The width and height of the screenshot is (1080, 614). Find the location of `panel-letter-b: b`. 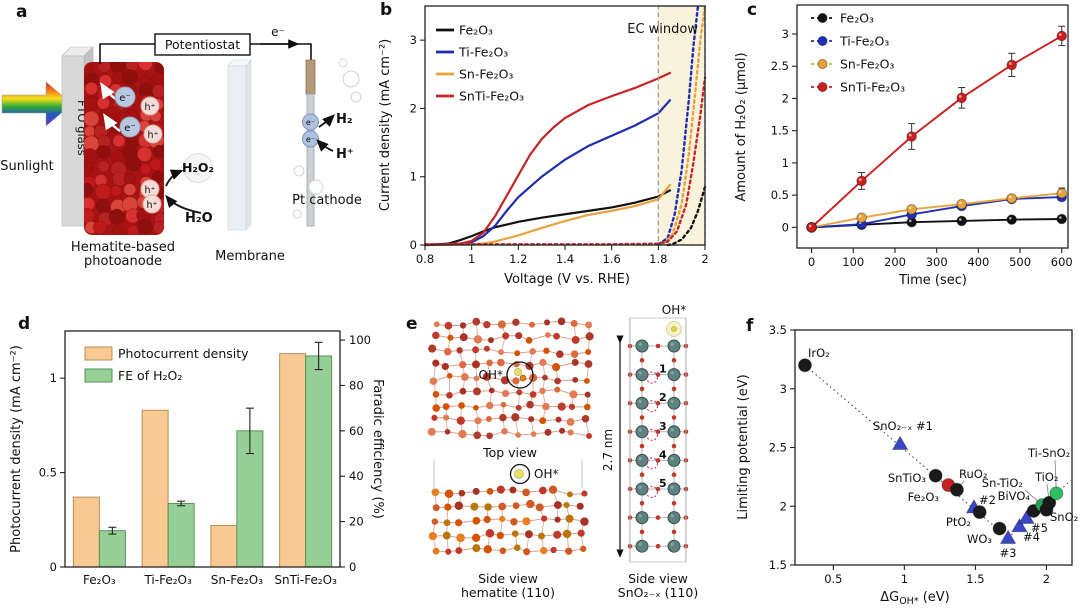

panel-letter-b: b is located at coordinates (386, 10).